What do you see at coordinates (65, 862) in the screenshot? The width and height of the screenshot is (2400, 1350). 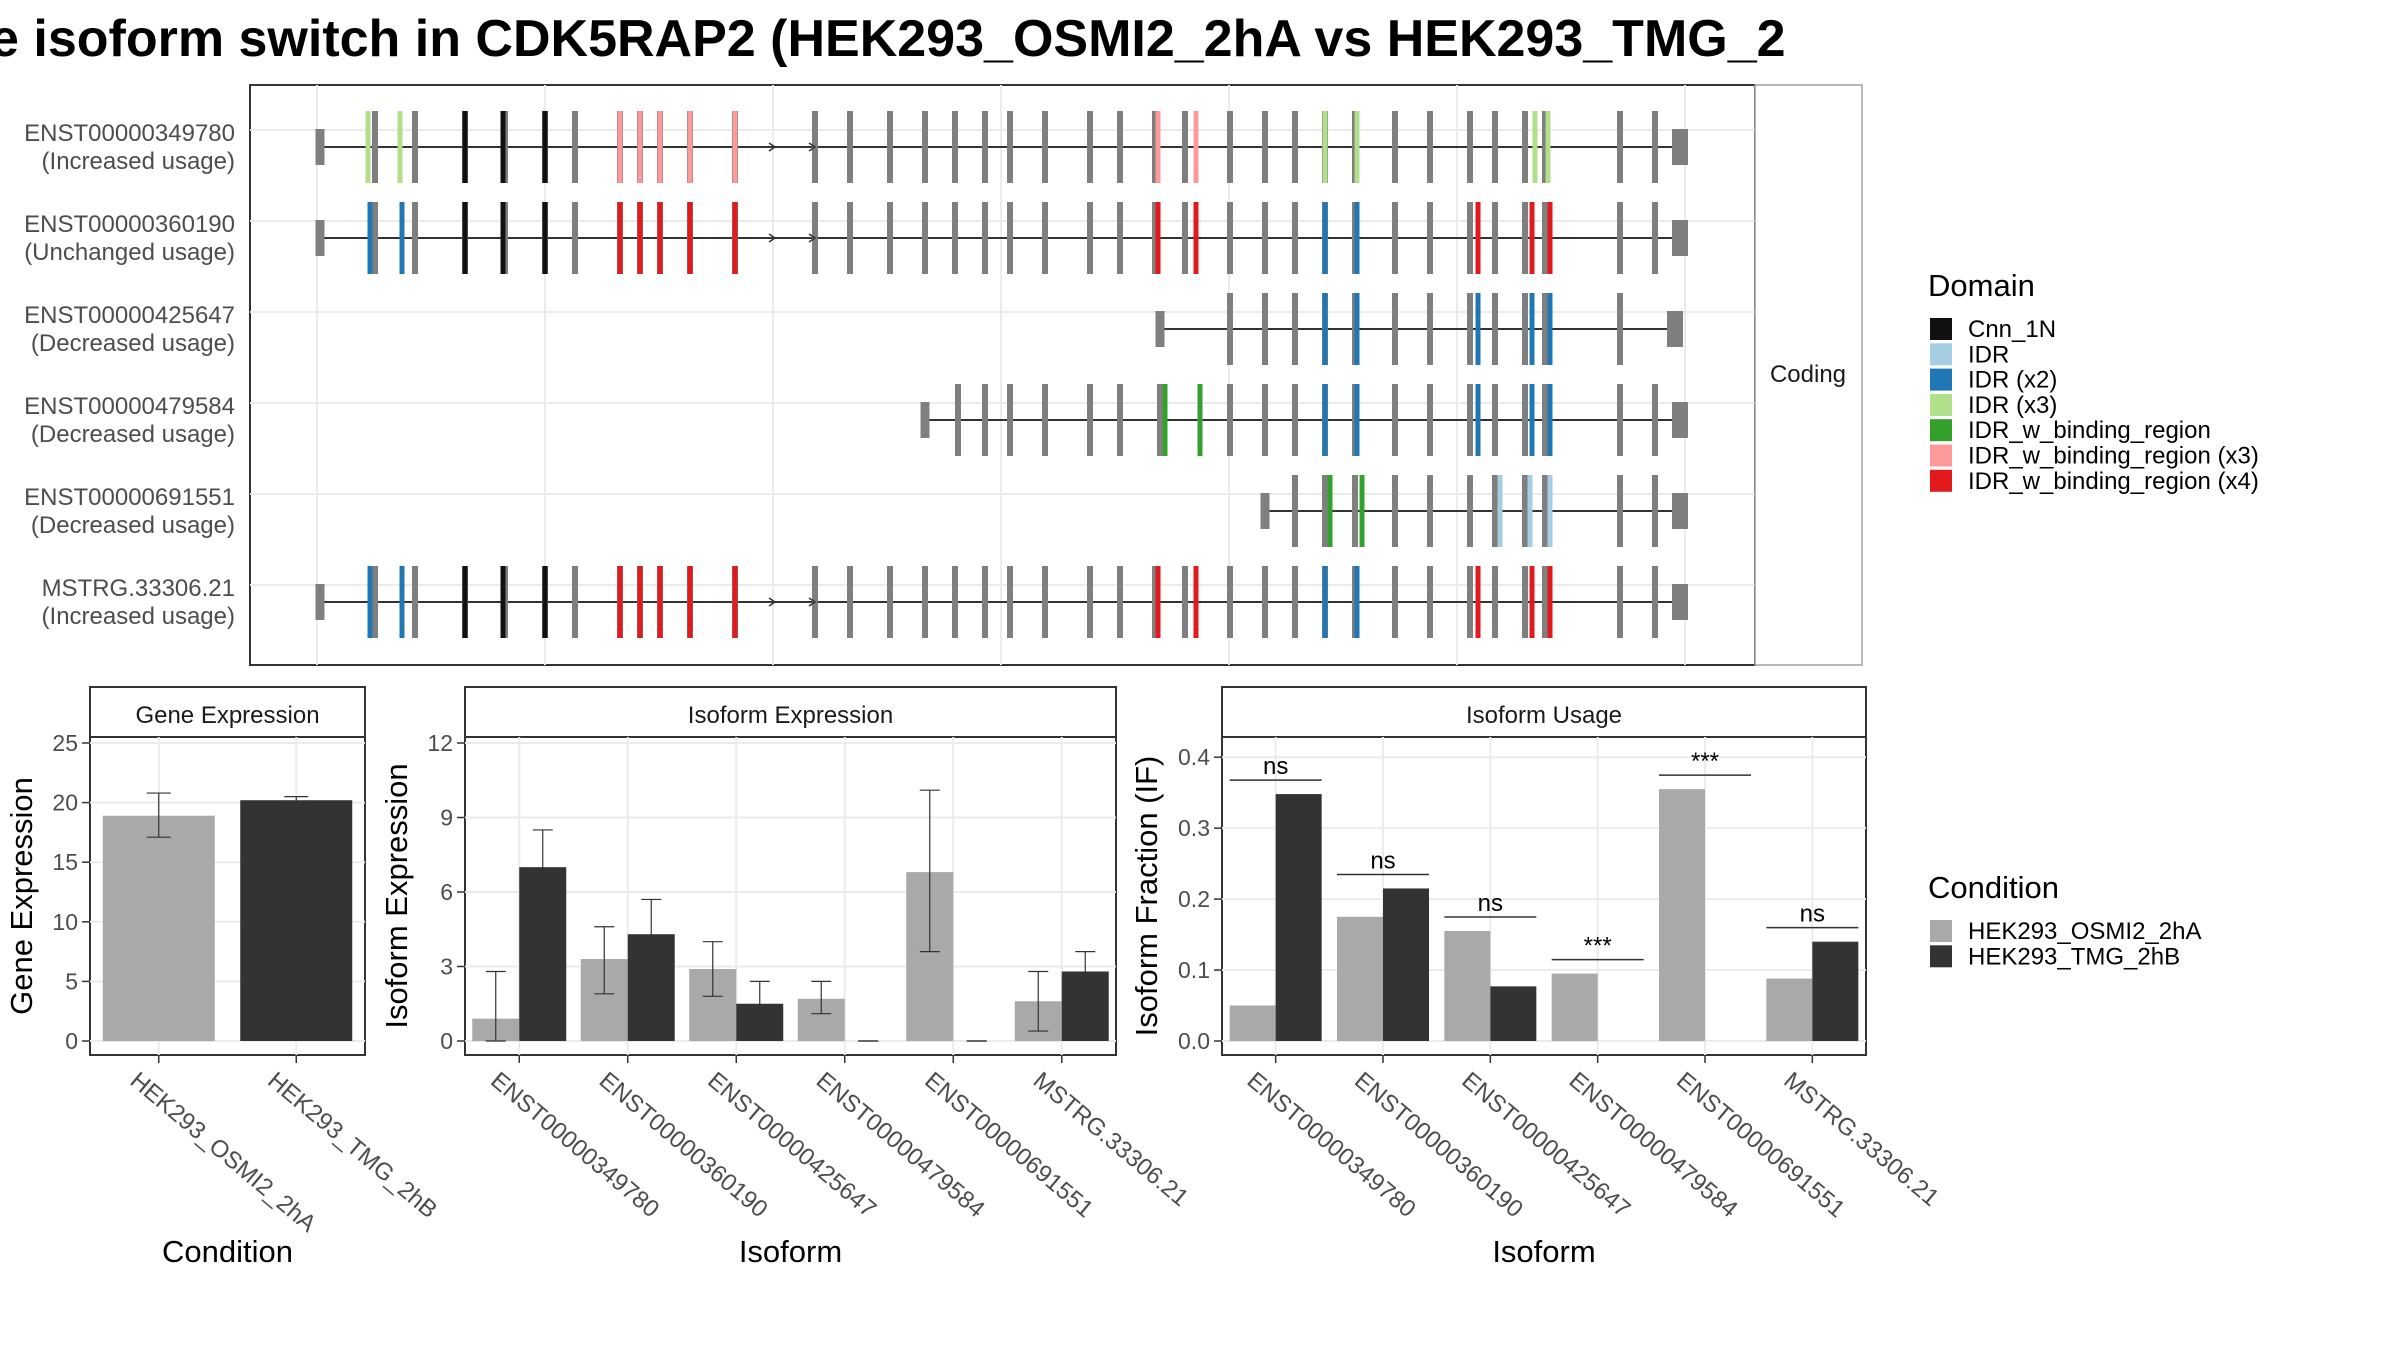 I see `y-tick-label: 15` at bounding box center [65, 862].